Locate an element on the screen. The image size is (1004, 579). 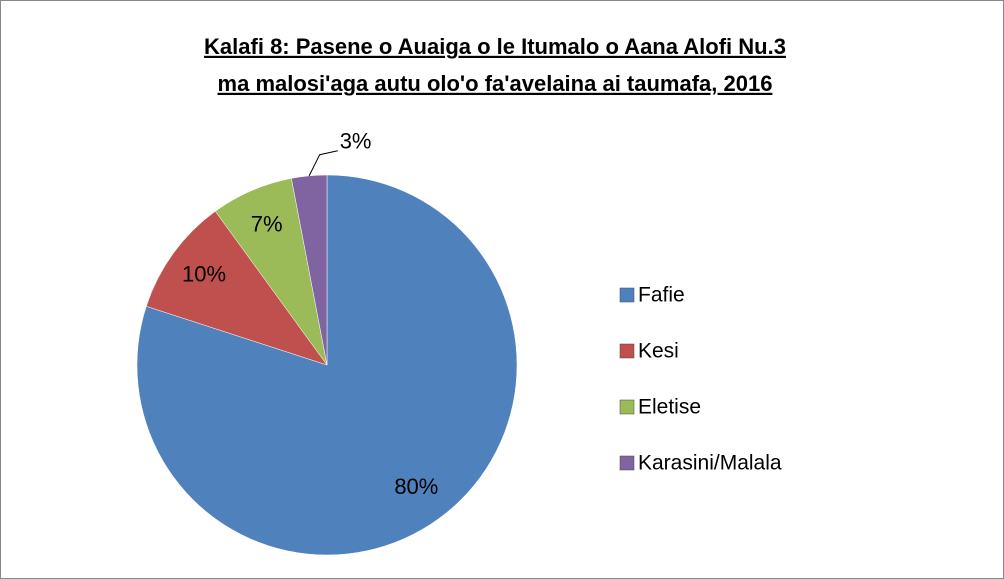
legend-label: Karasini/Malala is located at coordinates (710, 463).